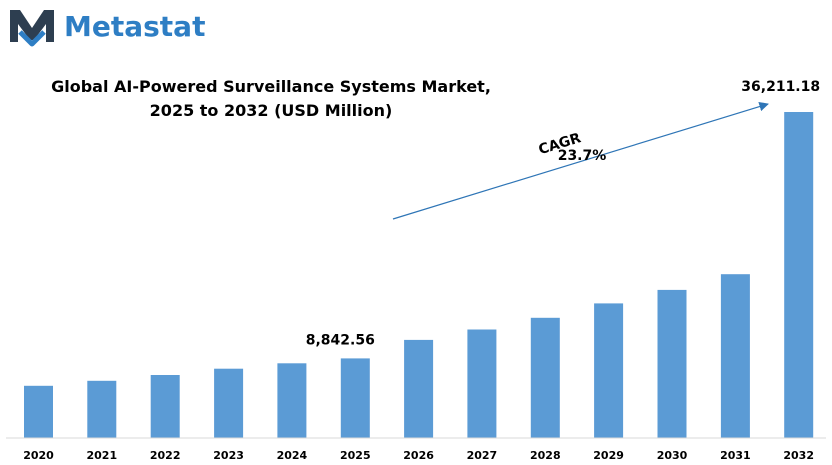 This screenshot has height=465, width=832. What do you see at coordinates (102, 409) in the screenshot?
I see `bar-2021` at bounding box center [102, 409].